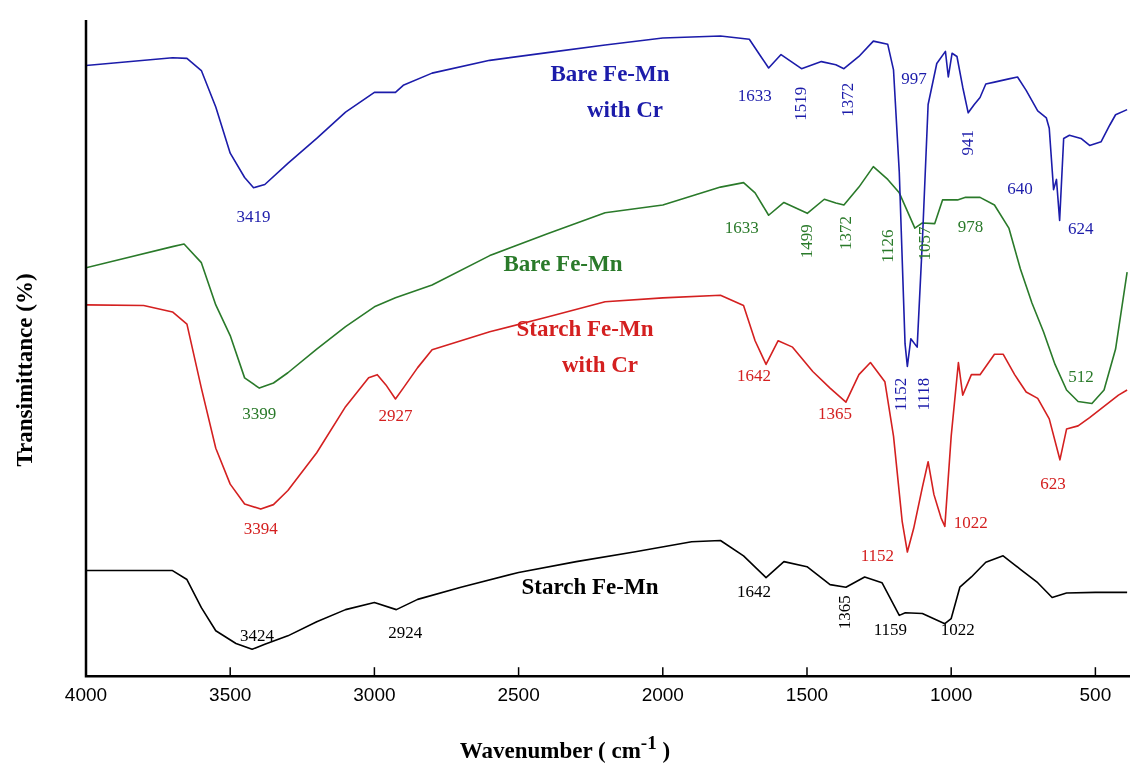 This screenshot has width=1130, height=777. I want to click on x-tick-label: 4000, so click(86, 694).